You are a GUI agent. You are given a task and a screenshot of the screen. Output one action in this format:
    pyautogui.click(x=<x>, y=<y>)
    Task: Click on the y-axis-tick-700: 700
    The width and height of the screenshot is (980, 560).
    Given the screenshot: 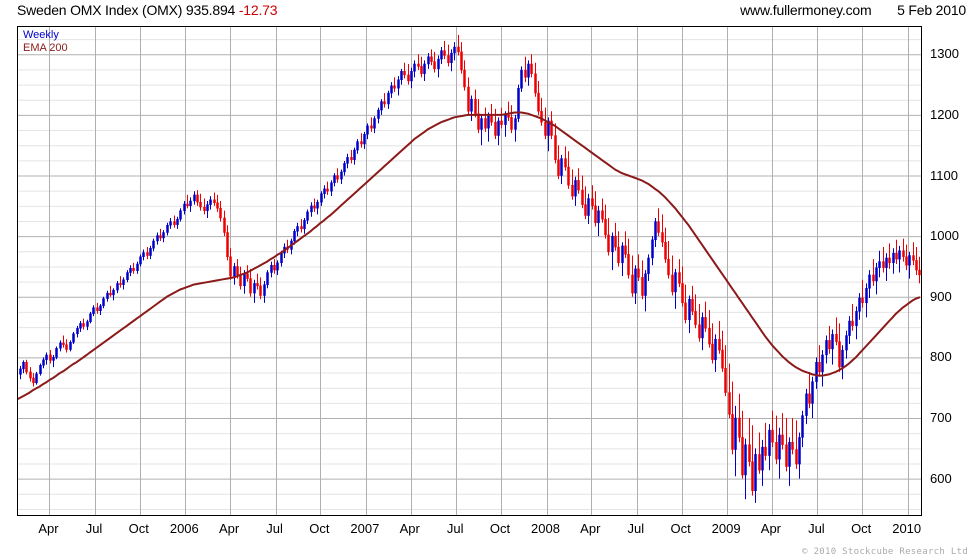 What is the action you would take?
    pyautogui.click(x=941, y=417)
    